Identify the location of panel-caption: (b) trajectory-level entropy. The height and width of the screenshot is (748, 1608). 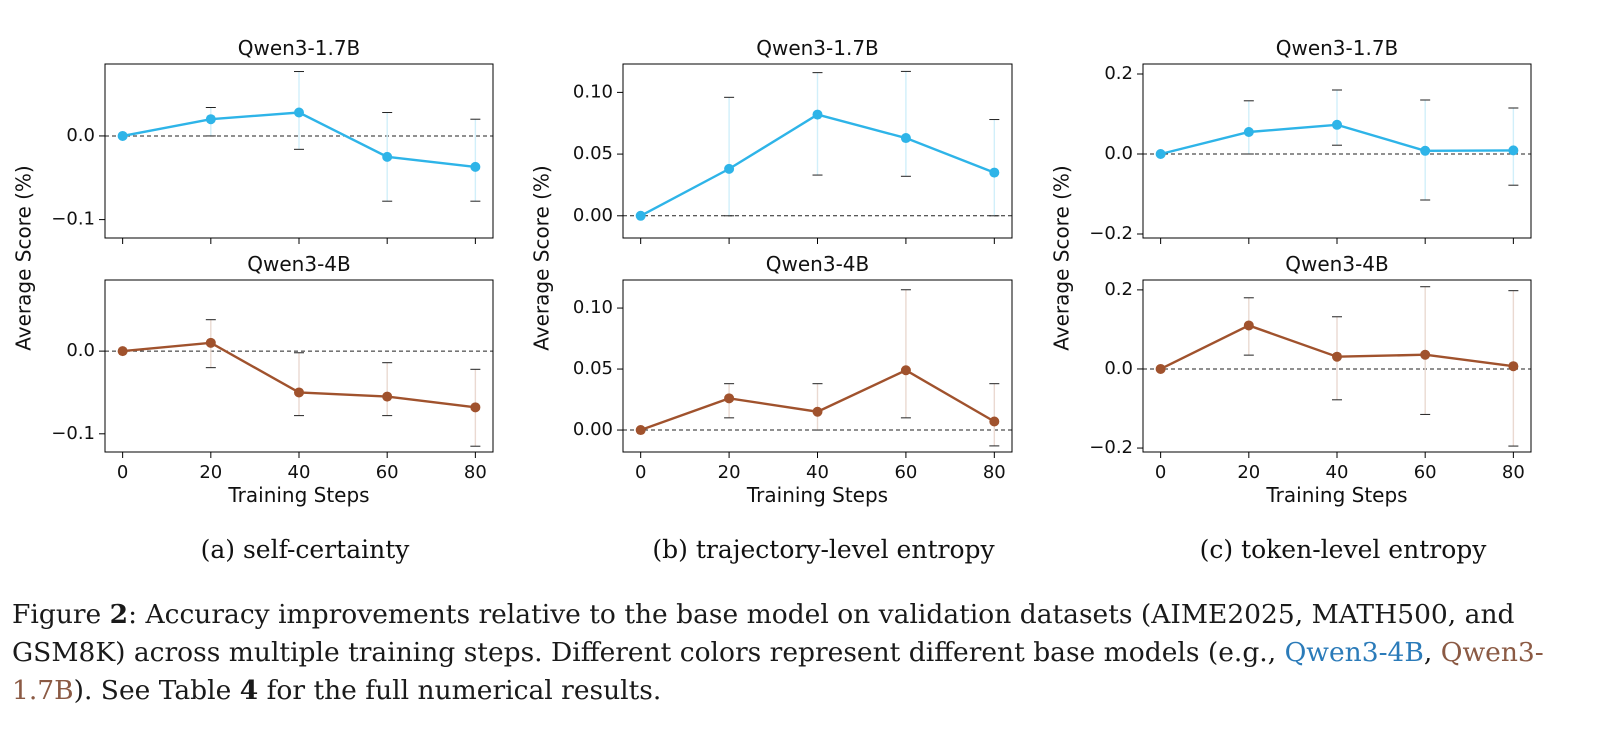
(823, 549).